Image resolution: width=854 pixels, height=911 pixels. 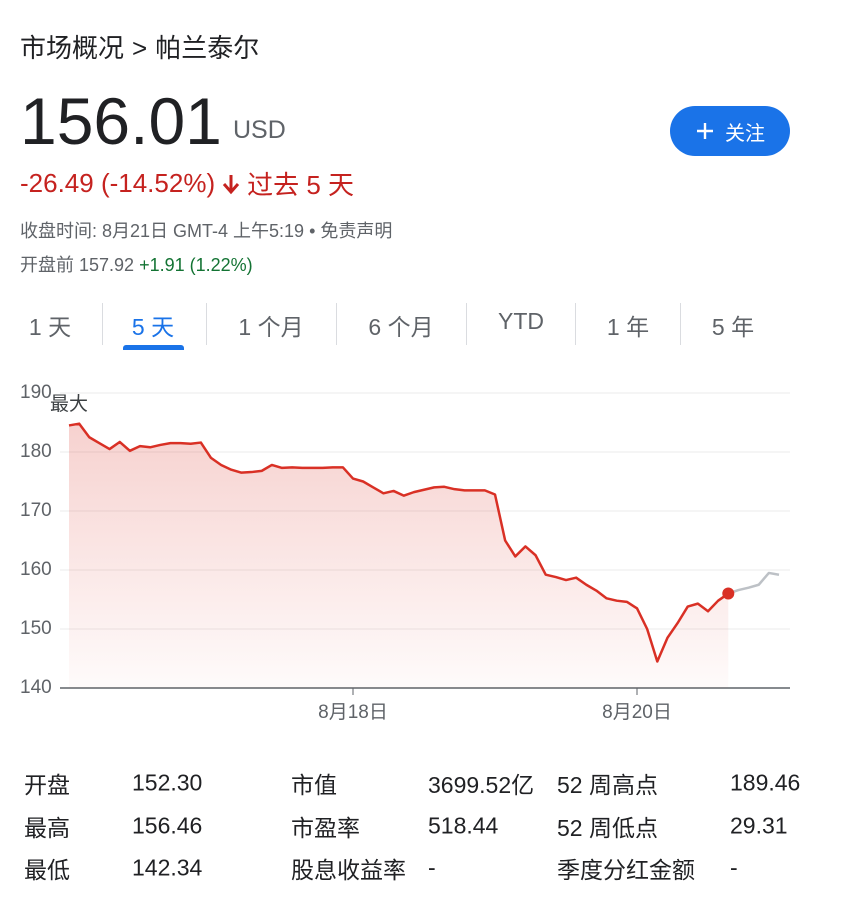 What do you see at coordinates (47, 828) in the screenshot?
I see `stat-label: 最高` at bounding box center [47, 828].